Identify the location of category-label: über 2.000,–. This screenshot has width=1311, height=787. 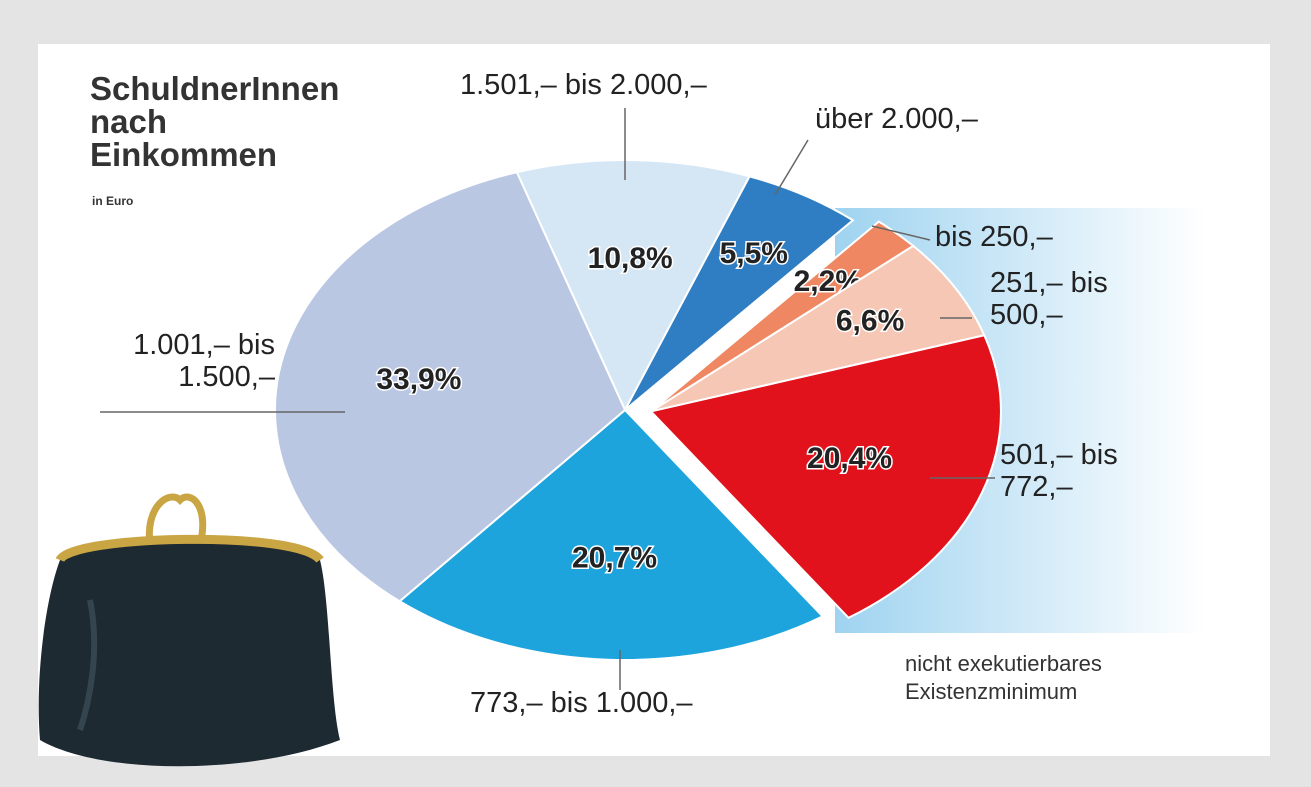
(896, 119).